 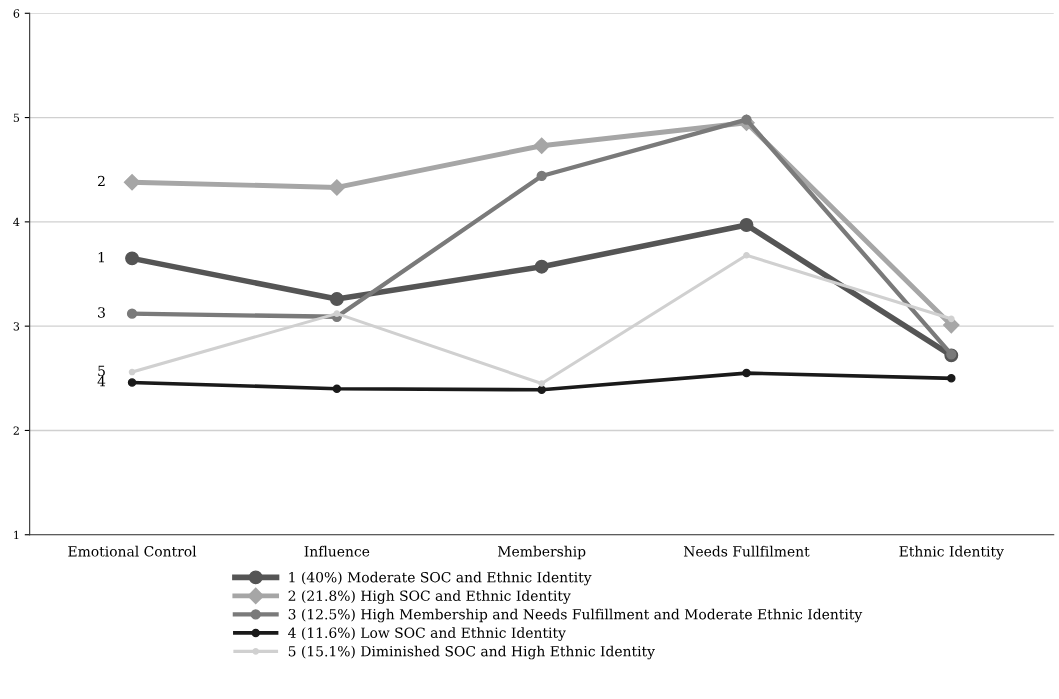 I want to click on annotation: 2, so click(x=101, y=181).